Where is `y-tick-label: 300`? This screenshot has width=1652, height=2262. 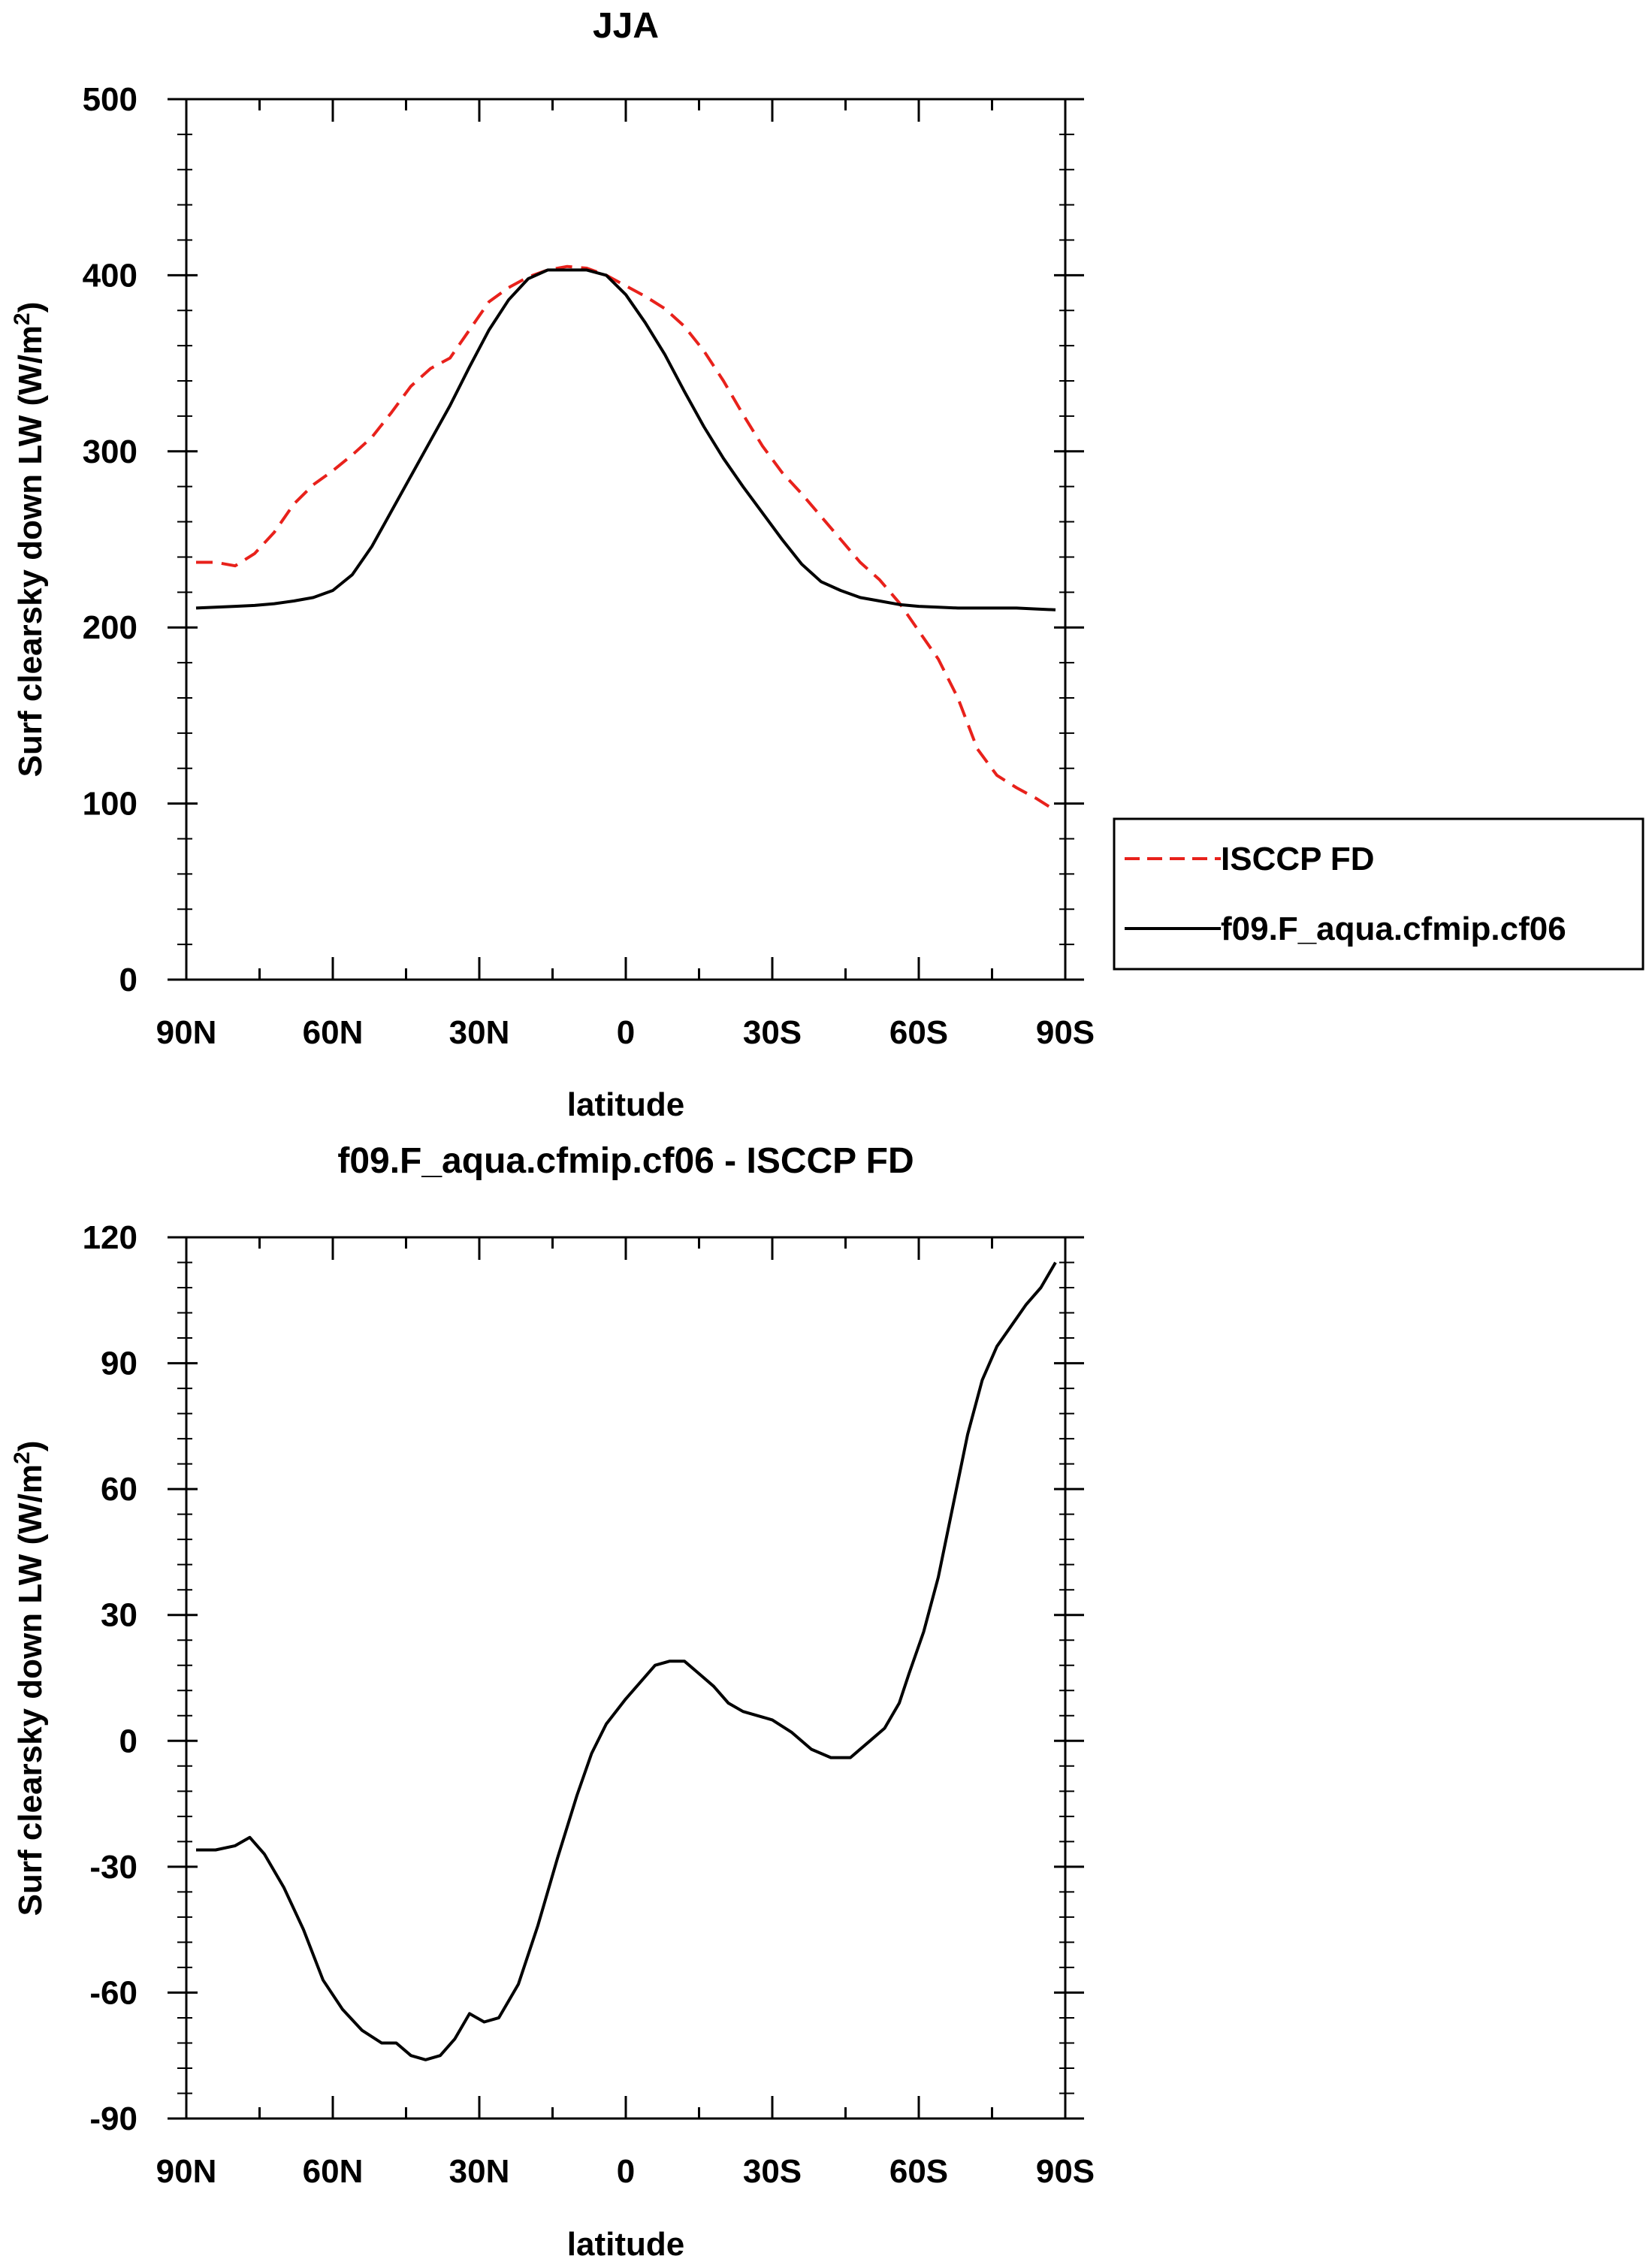
y-tick-label: 300 is located at coordinates (110, 451).